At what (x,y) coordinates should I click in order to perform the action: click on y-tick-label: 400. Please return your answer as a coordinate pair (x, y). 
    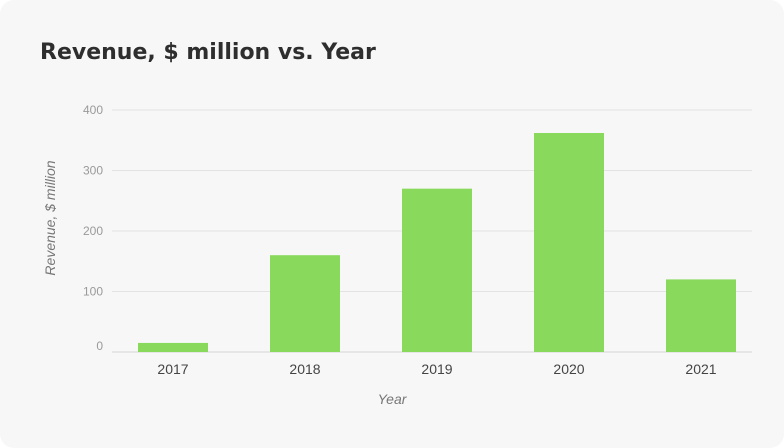
    Looking at the image, I should click on (93, 110).